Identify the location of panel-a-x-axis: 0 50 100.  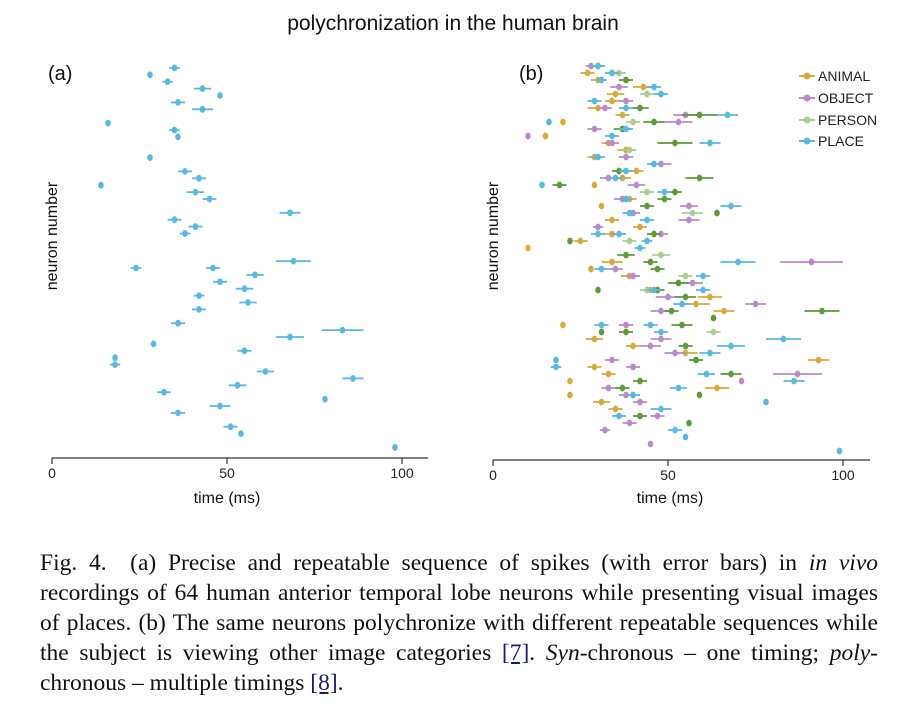
(238, 469).